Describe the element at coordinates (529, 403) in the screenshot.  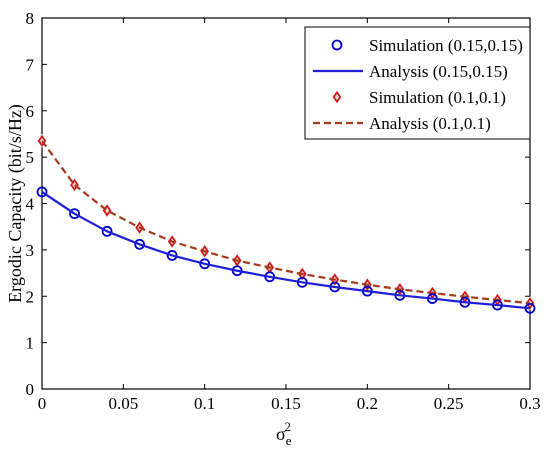
I see `x-tick-label: 0.3` at that location.